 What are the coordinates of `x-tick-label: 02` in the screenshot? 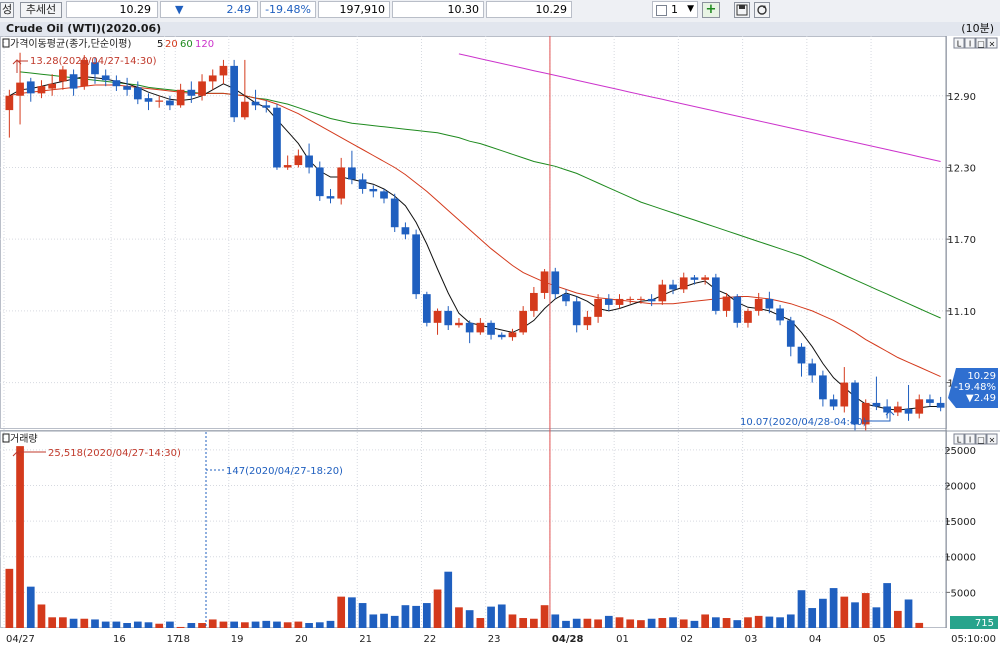 It's located at (686, 639).